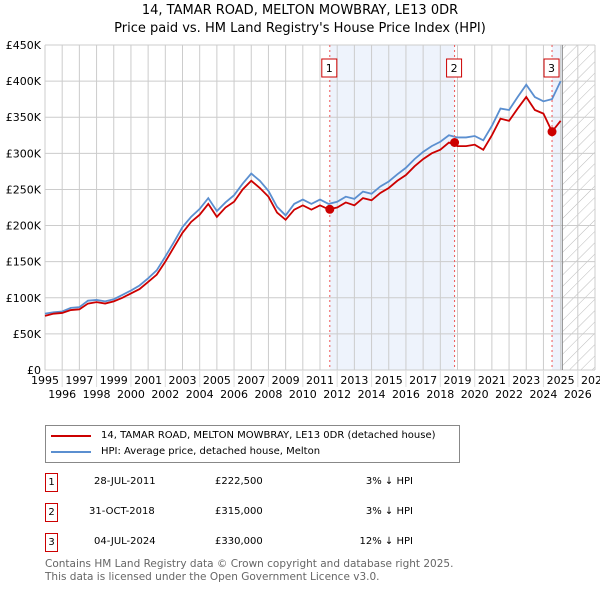 Image resolution: width=600 pixels, height=590 pixels. What do you see at coordinates (389, 380) in the screenshot?
I see `x-tick-label: 2015` at bounding box center [389, 380].